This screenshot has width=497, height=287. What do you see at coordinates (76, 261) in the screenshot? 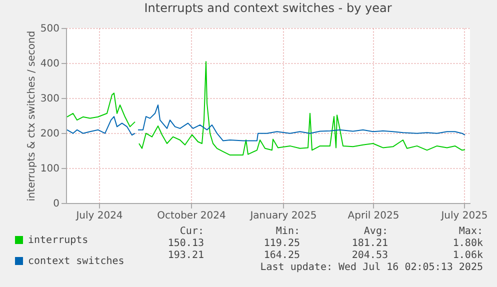
I see `legend-label: context switches` at bounding box center [76, 261].